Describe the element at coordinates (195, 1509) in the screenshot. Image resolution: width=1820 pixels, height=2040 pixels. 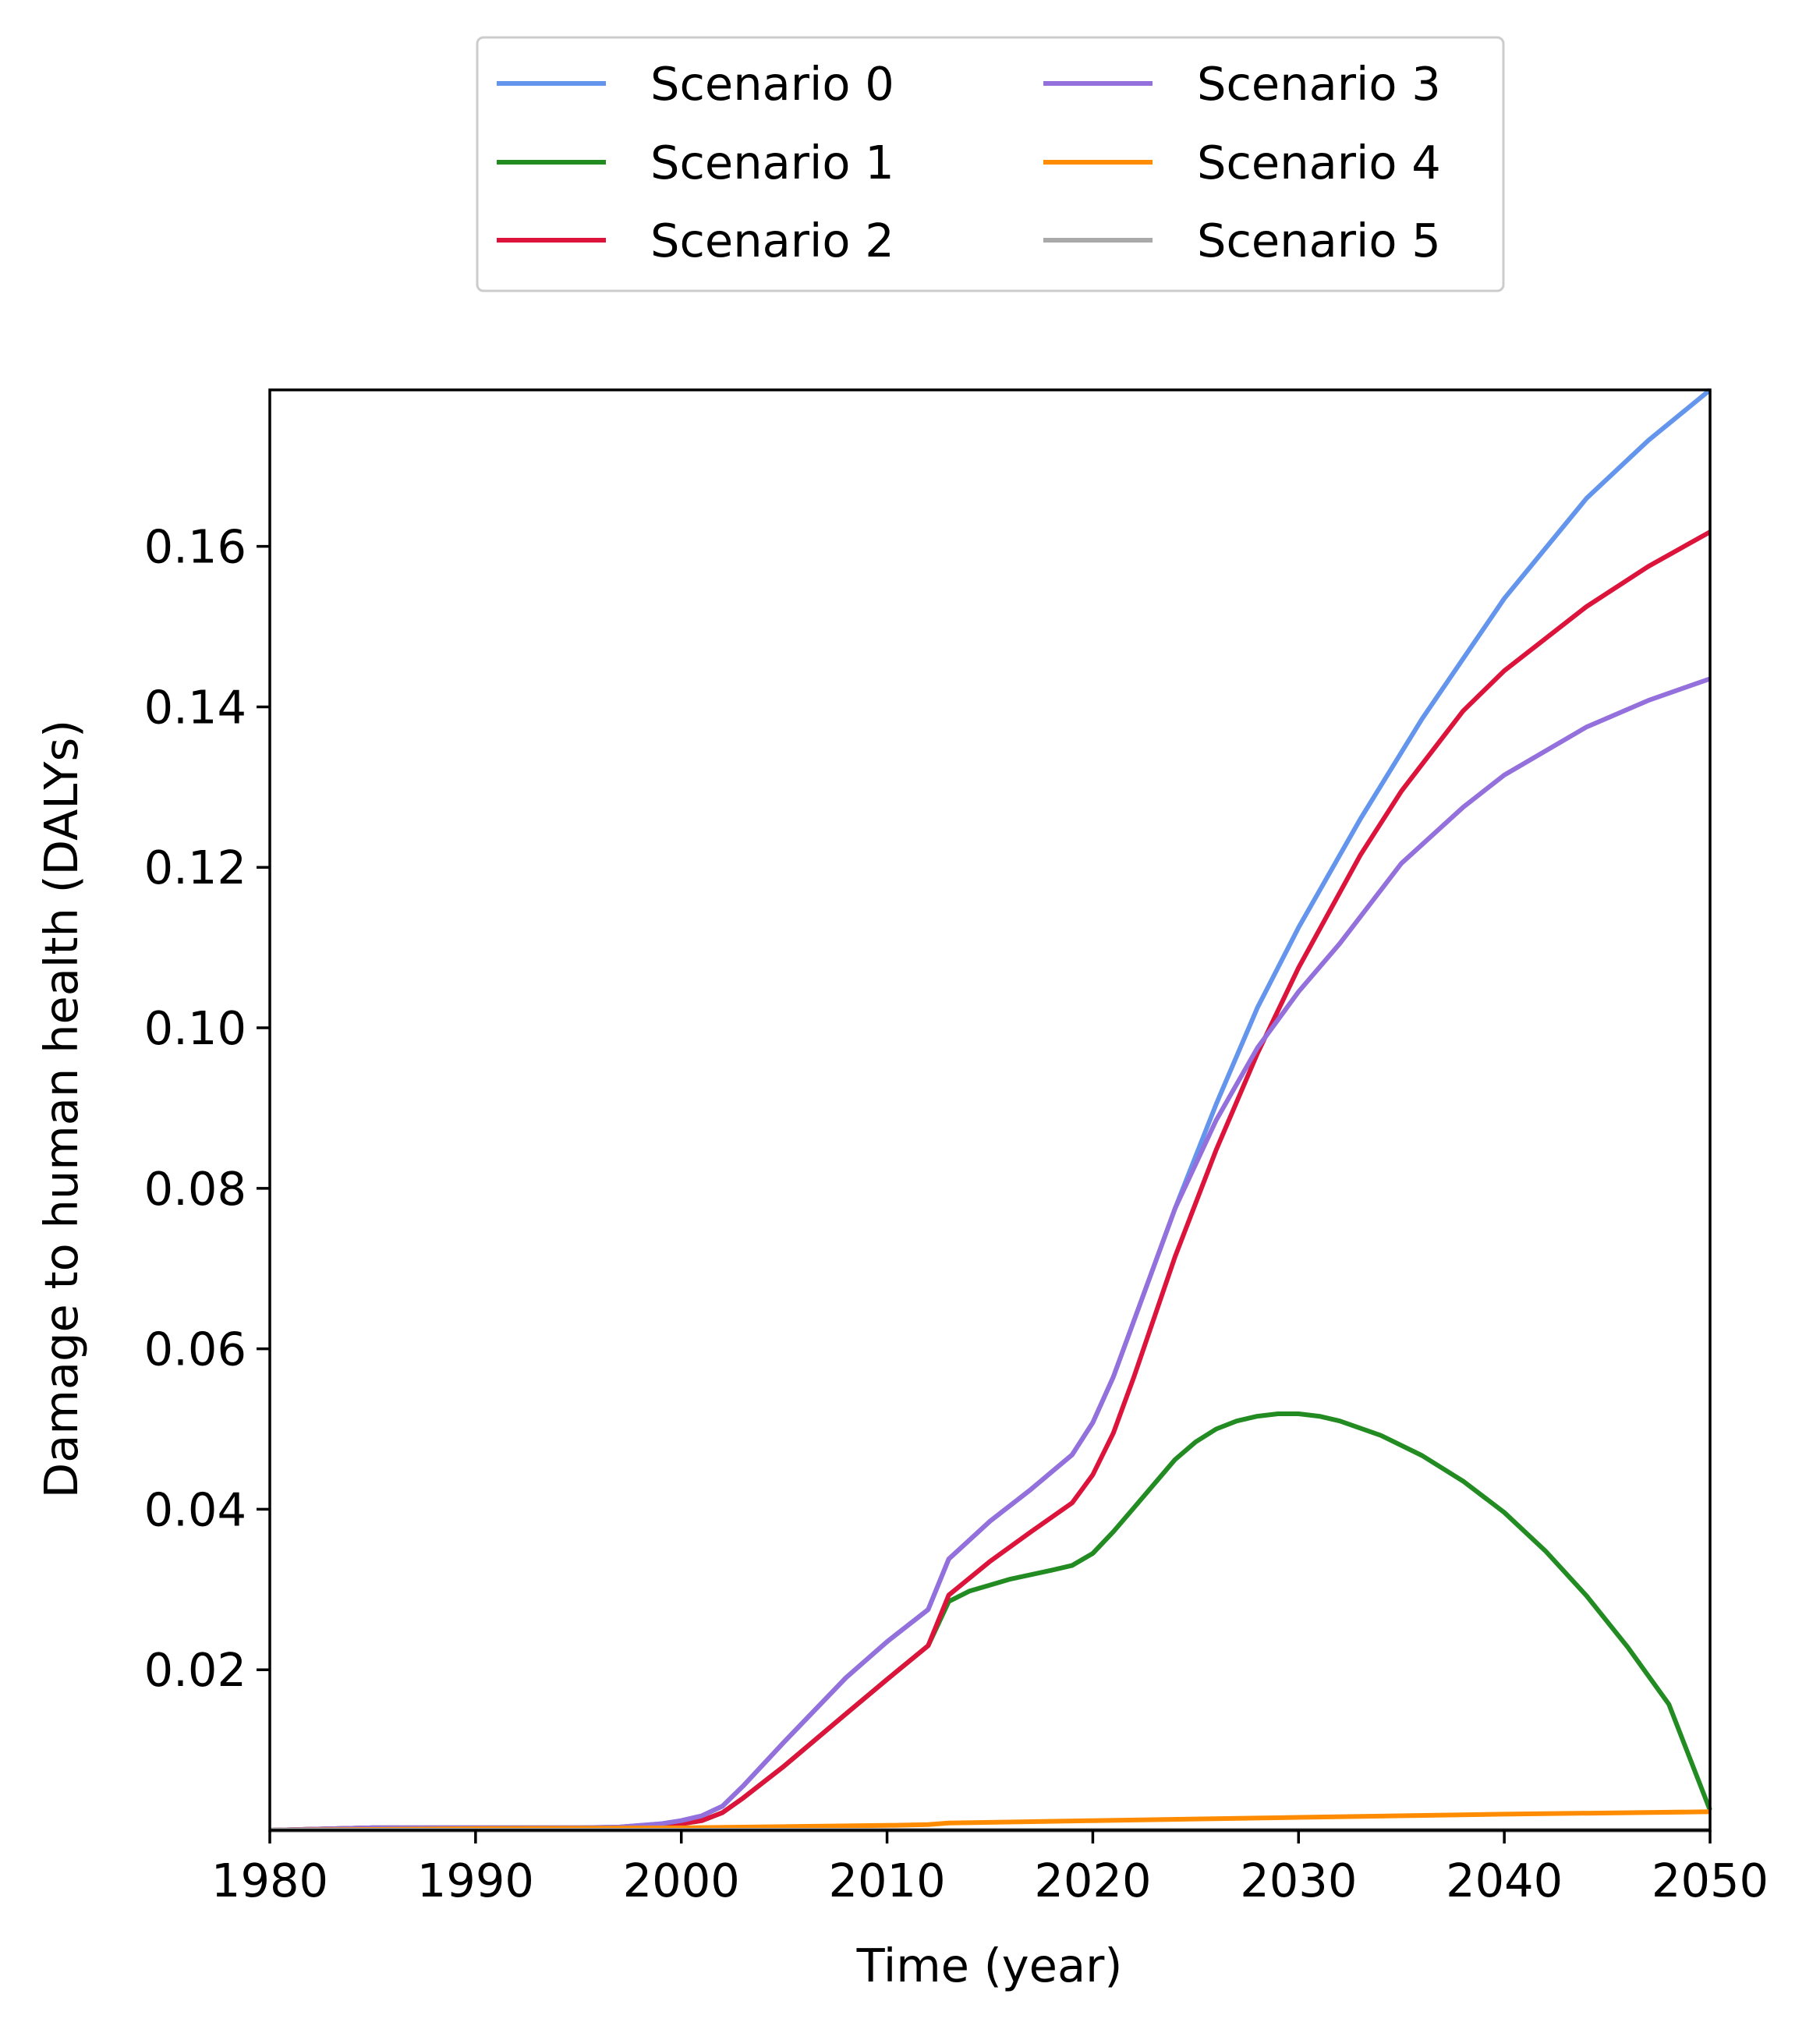
I see `y-tick-label: 0.04` at that location.